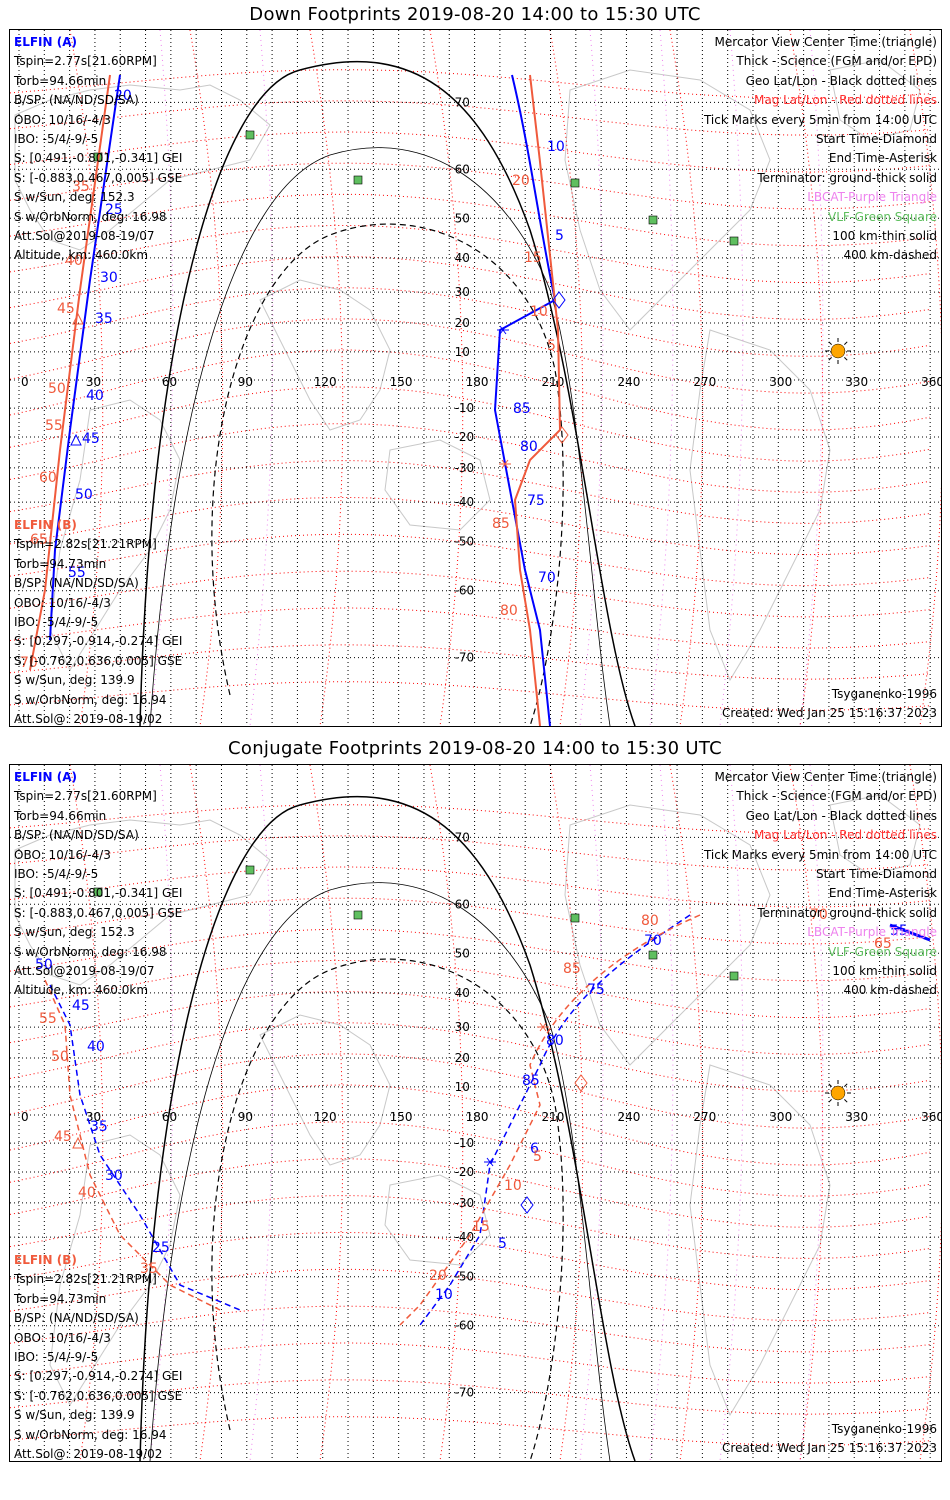  What do you see at coordinates (48, 478) in the screenshot?
I see `track-b-label: 60` at bounding box center [48, 478].